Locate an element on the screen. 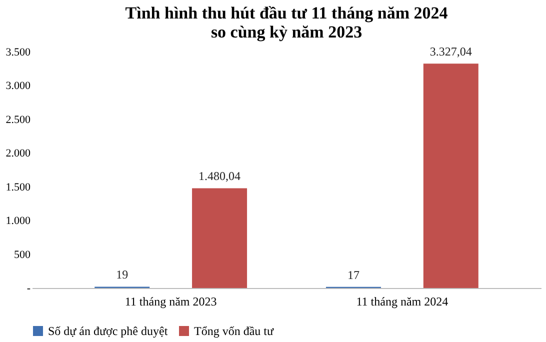 This screenshot has width=546, height=342. x-tick-label: 11 tháng năm 2024 is located at coordinates (402, 301).